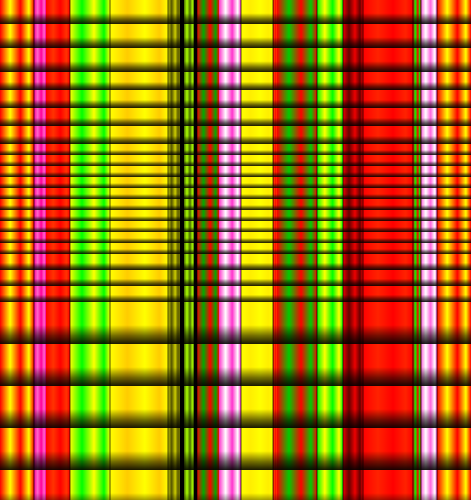 The image size is (471, 500). I want to click on band-green, so click(330, 250).